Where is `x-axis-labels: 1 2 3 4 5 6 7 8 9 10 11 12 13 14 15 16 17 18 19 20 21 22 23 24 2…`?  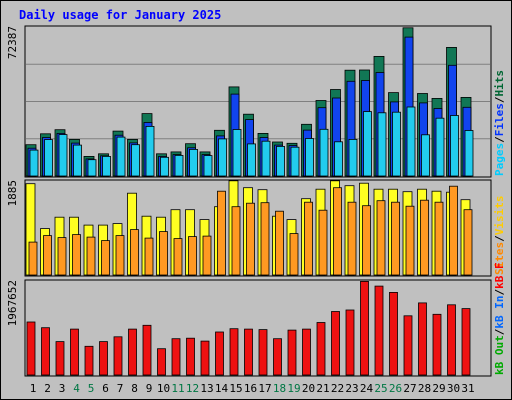 x-axis-labels: 1 2 3 4 5 6 7 8 9 10 11 12 13 14 15 16 17 18 19 20 21 22 23 24 2… is located at coordinates (252, 388).